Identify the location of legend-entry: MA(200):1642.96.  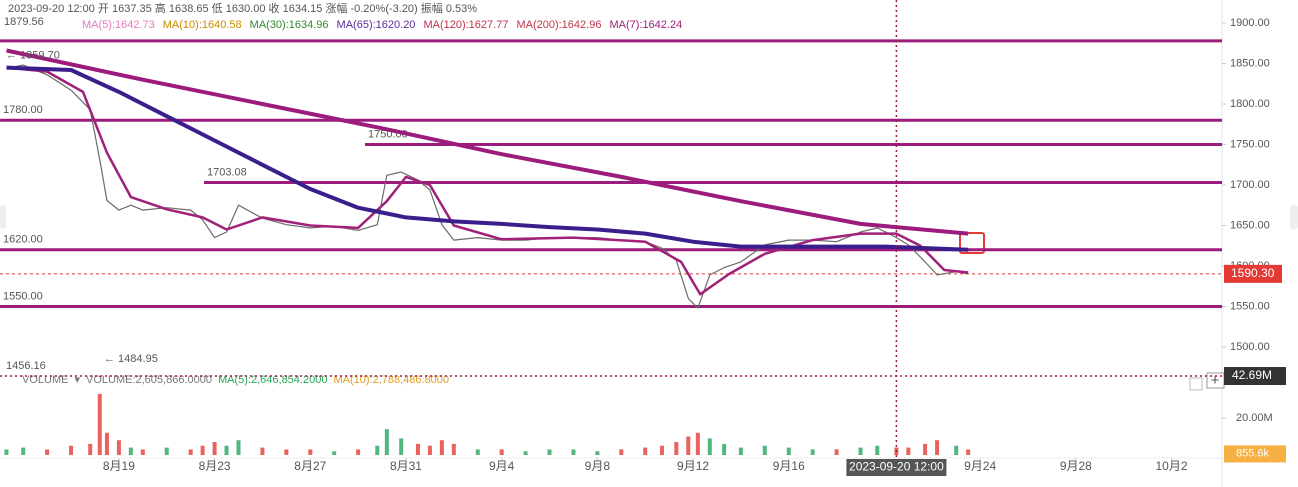
(558, 25).